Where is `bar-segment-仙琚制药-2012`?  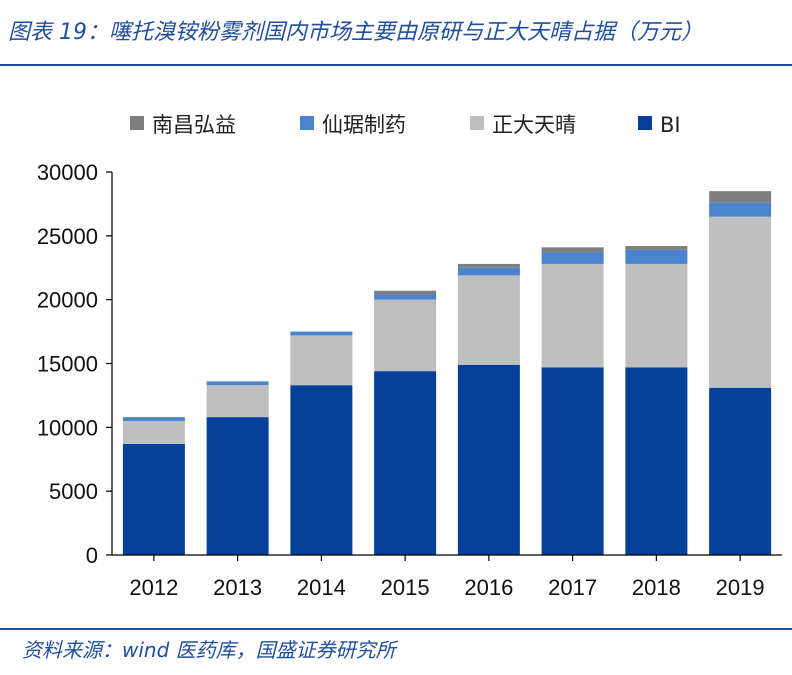
bar-segment-仙琚制药-2012 is located at coordinates (153, 419).